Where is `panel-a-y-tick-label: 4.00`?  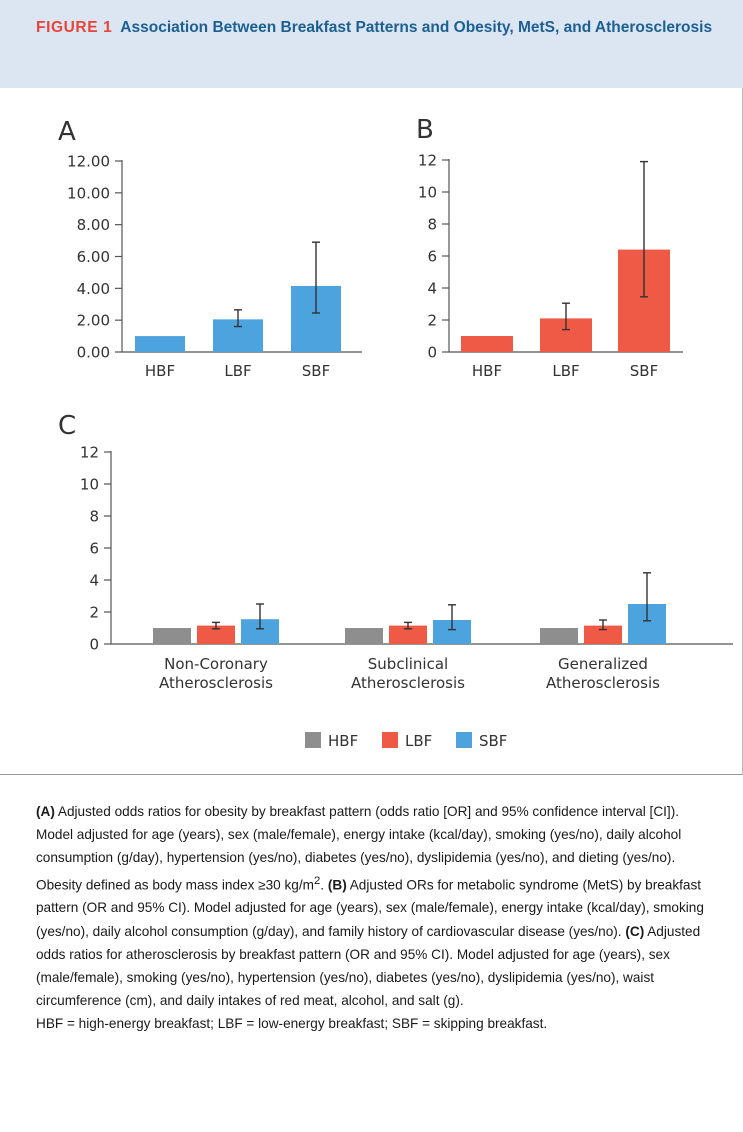
panel-a-y-tick-label: 4.00 is located at coordinates (93, 289).